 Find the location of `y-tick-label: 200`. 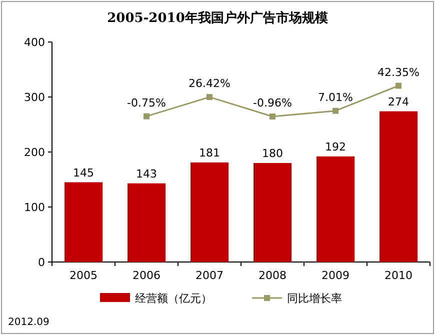

y-tick-label: 200 is located at coordinates (34, 152).